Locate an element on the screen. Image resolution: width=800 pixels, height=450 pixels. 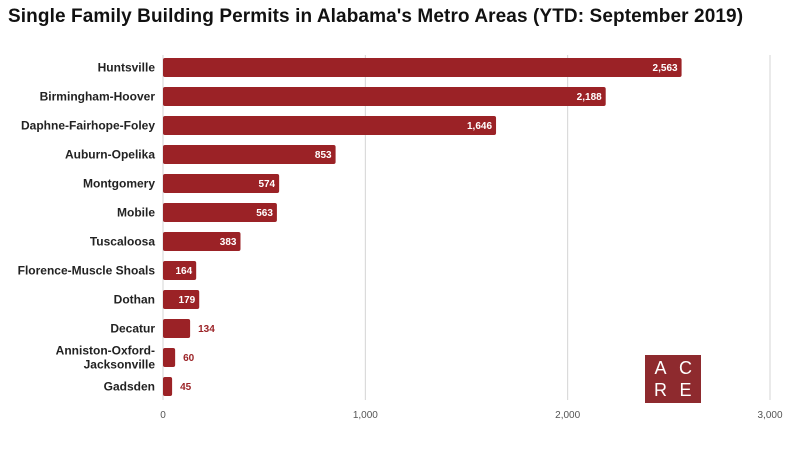
data-label: 574 is located at coordinates (266, 184).